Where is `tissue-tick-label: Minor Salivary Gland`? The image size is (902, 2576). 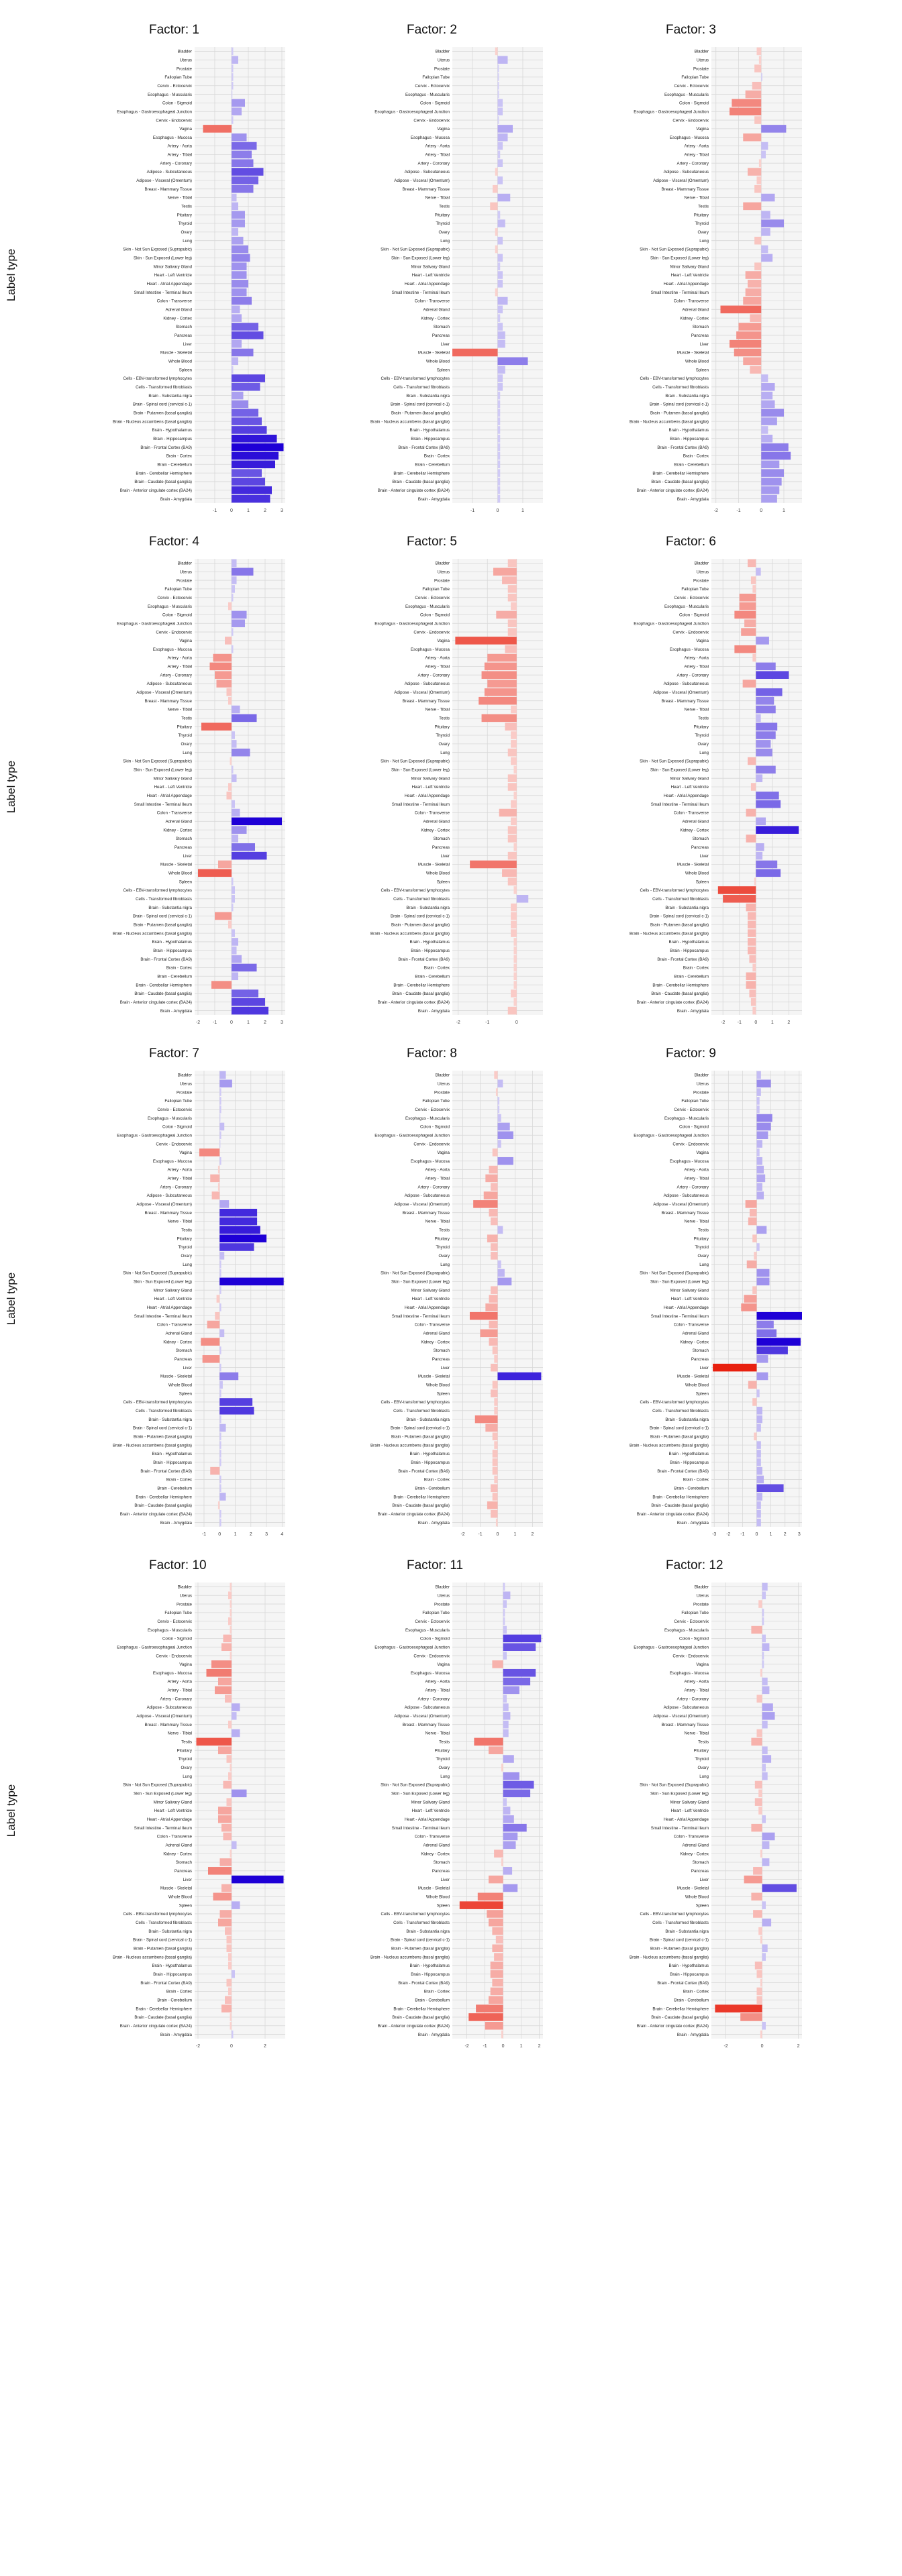
tissue-tick-label: Minor Salivary Gland is located at coordinates (689, 1802).